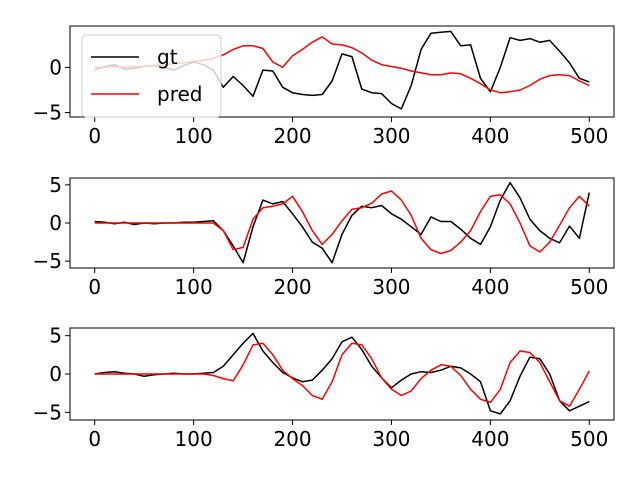  I want to click on legend-box, so click(151, 76).